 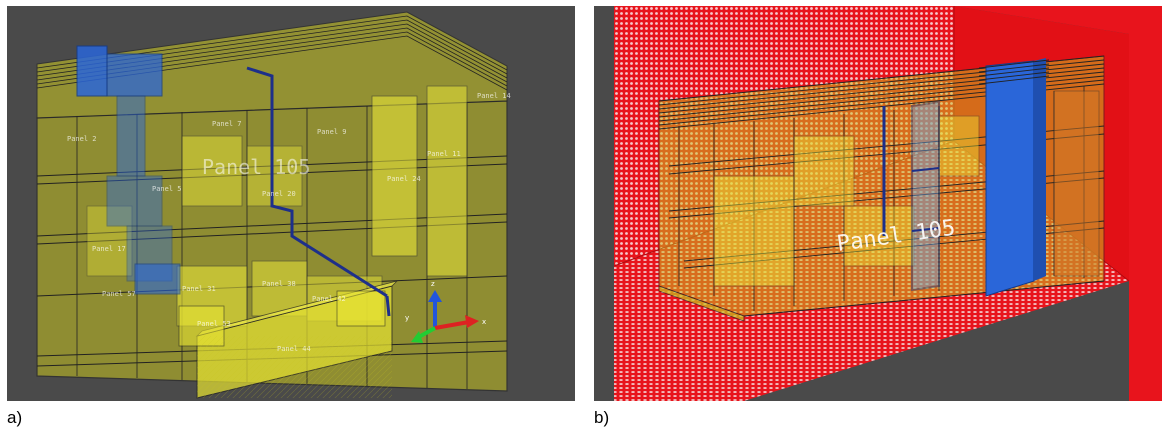 I want to click on panel-label: Panel 31, so click(x=199, y=289).